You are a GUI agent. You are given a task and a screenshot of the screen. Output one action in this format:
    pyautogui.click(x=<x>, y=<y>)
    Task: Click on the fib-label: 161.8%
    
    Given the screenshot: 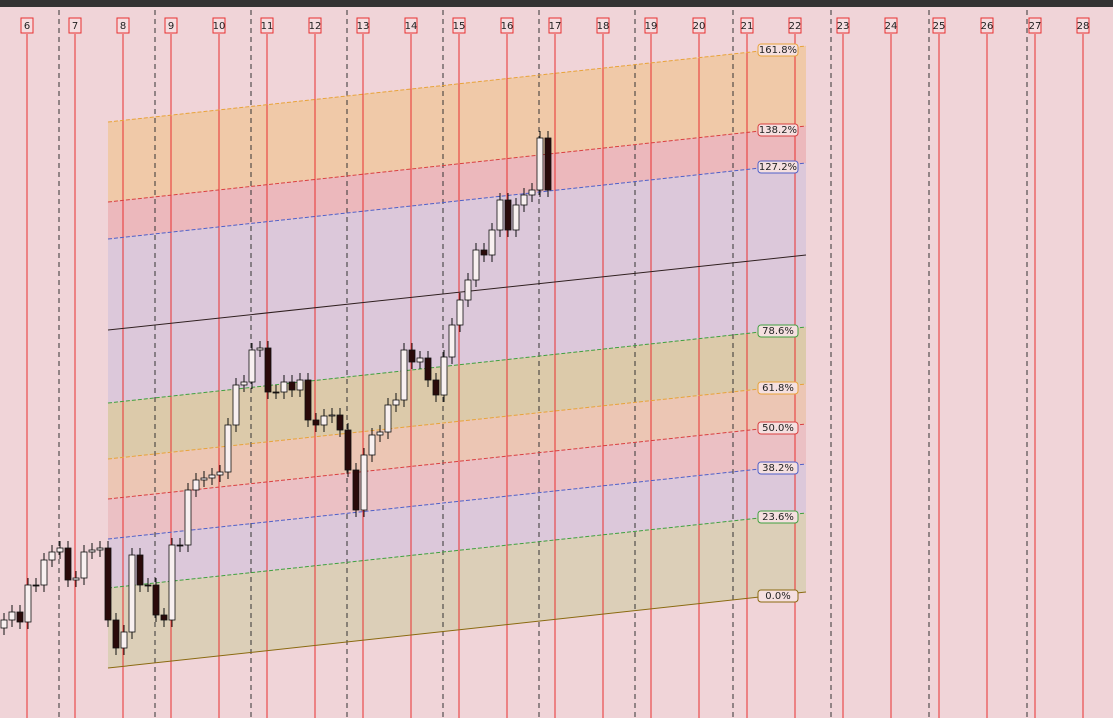 What is the action you would take?
    pyautogui.click(x=778, y=50)
    